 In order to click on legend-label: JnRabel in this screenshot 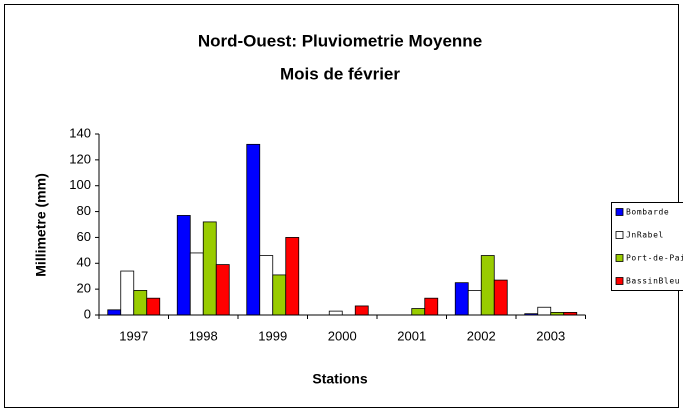, I will do `click(645, 235)`.